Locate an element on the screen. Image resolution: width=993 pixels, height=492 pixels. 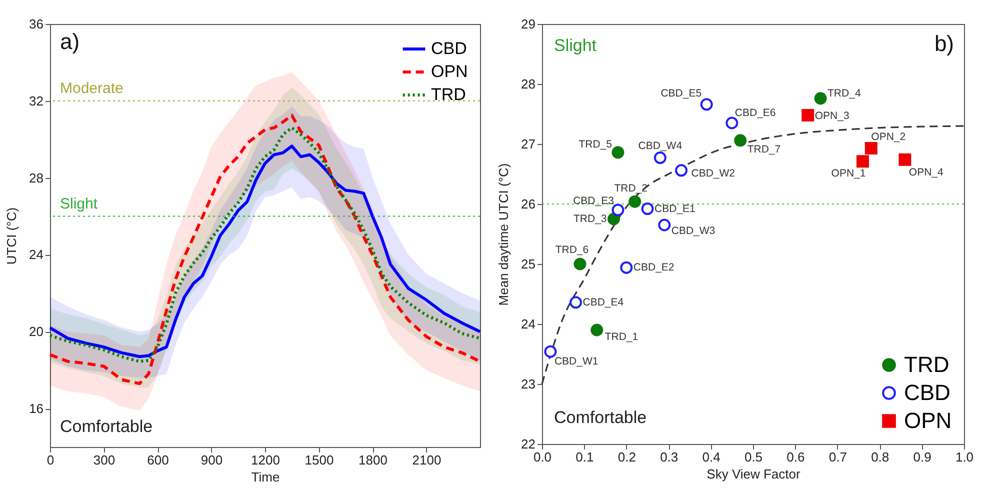
annotation: TRD_6 is located at coordinates (572, 250).